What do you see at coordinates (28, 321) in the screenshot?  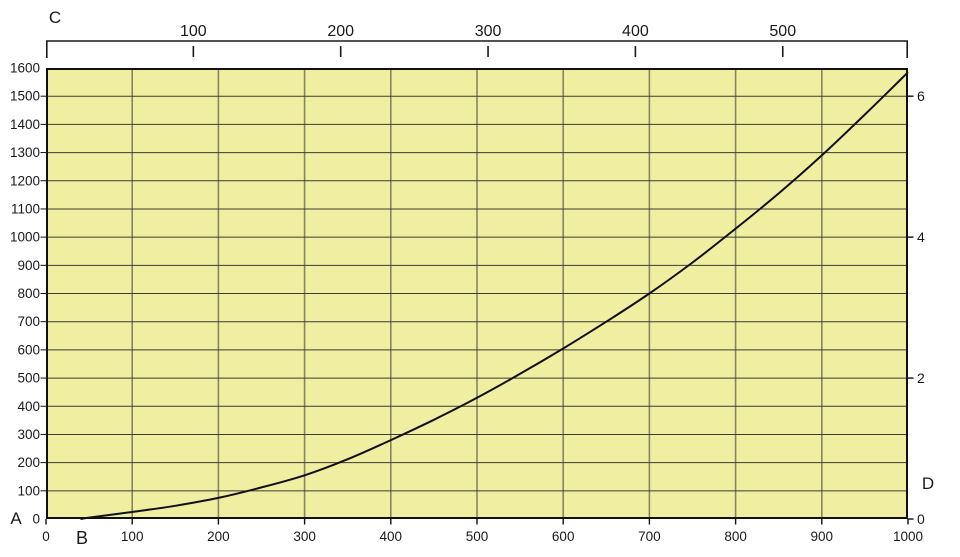 I see `left-tick-label: 700` at bounding box center [28, 321].